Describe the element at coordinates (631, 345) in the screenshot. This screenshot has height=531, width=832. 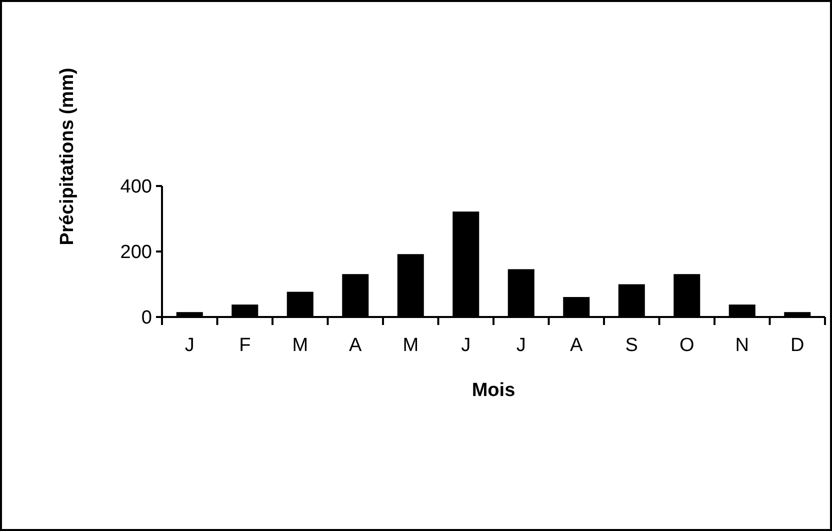
I see `x-tick-label: S` at that location.